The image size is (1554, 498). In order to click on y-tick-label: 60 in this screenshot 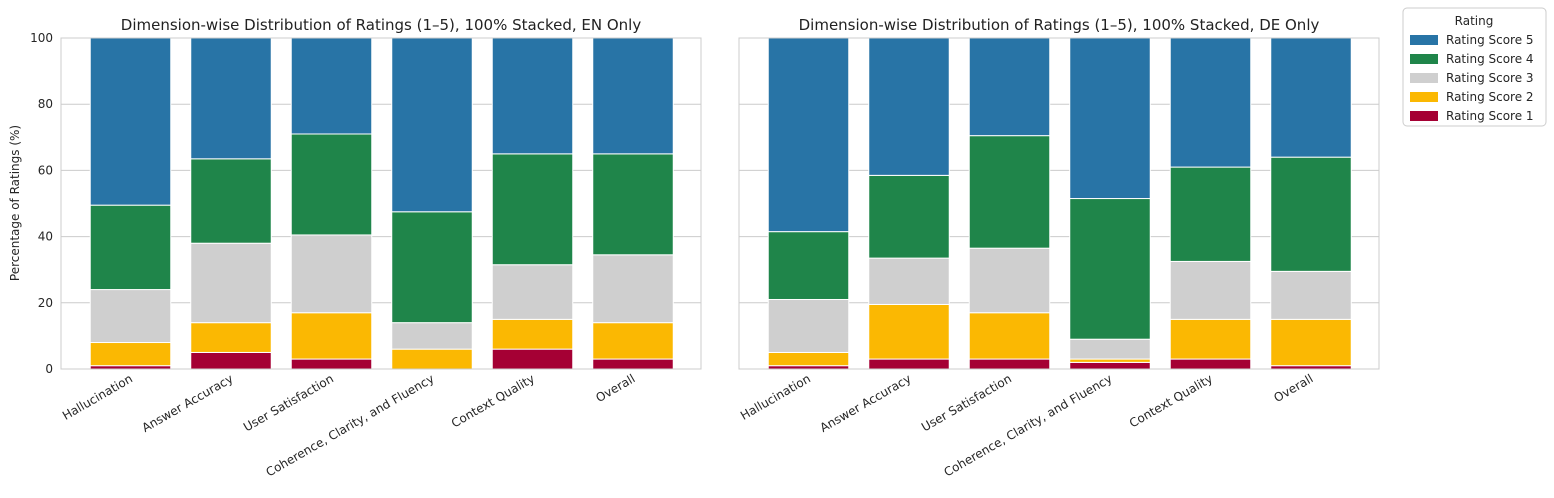, I will do `click(45, 170)`.